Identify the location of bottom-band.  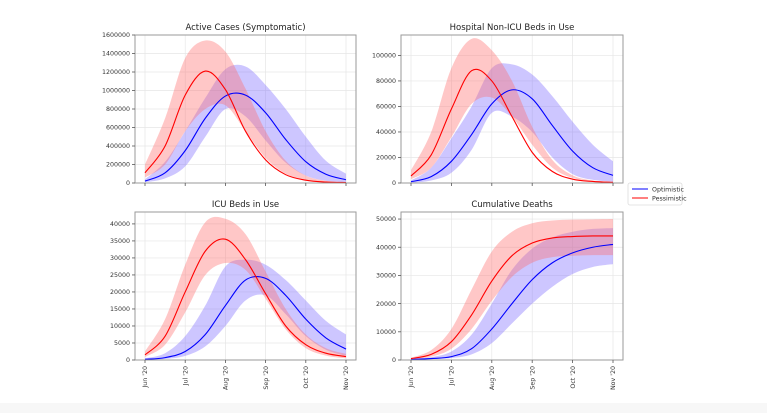
(383, 408).